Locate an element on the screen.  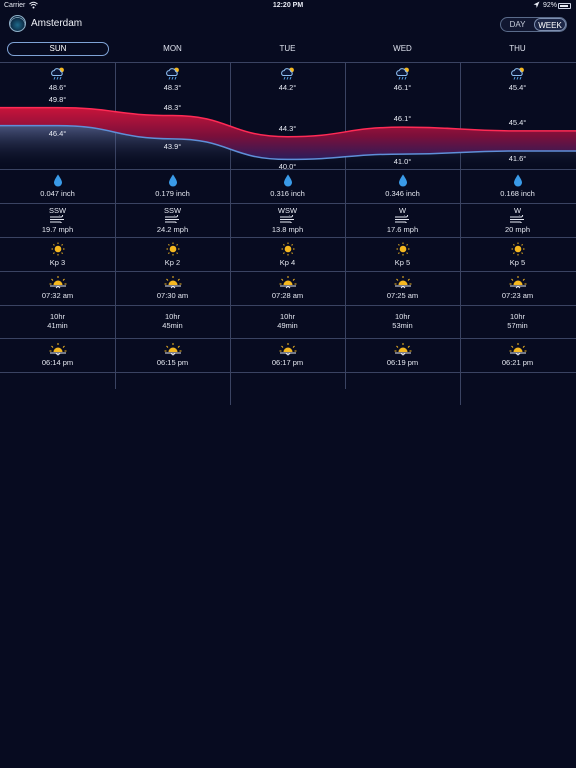
low-temp-label: 41.6° is located at coordinates (517, 158).